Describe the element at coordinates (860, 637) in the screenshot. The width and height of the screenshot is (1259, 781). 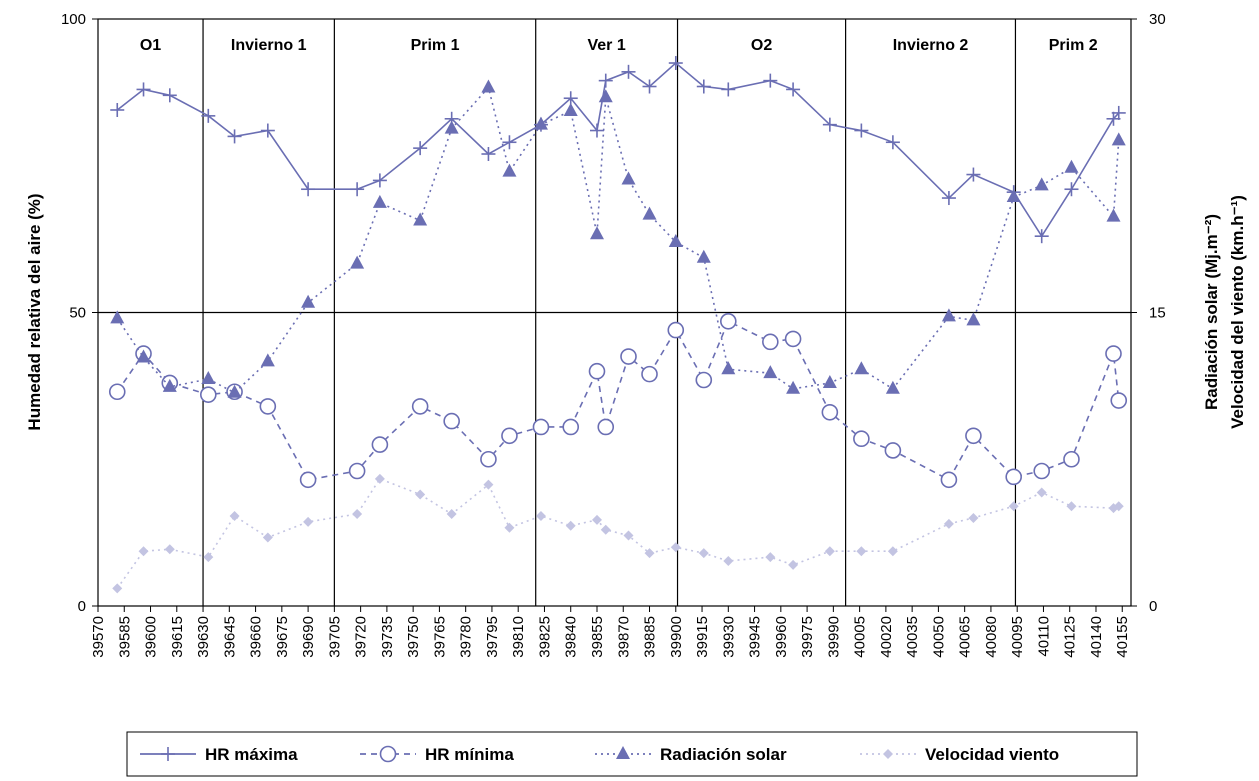
I see `x-tick-label: 40005` at that location.